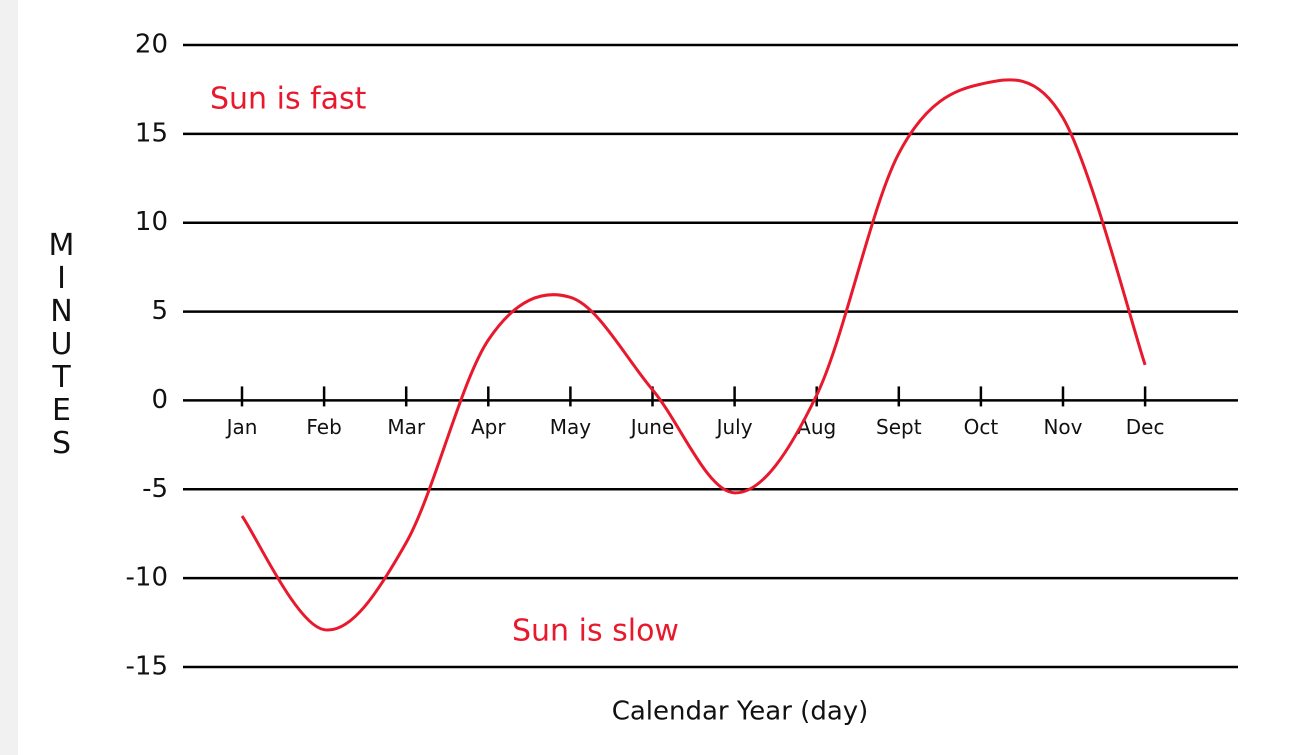 The image size is (1298, 755). I want to click on y-tick-label: 10, so click(151, 222).